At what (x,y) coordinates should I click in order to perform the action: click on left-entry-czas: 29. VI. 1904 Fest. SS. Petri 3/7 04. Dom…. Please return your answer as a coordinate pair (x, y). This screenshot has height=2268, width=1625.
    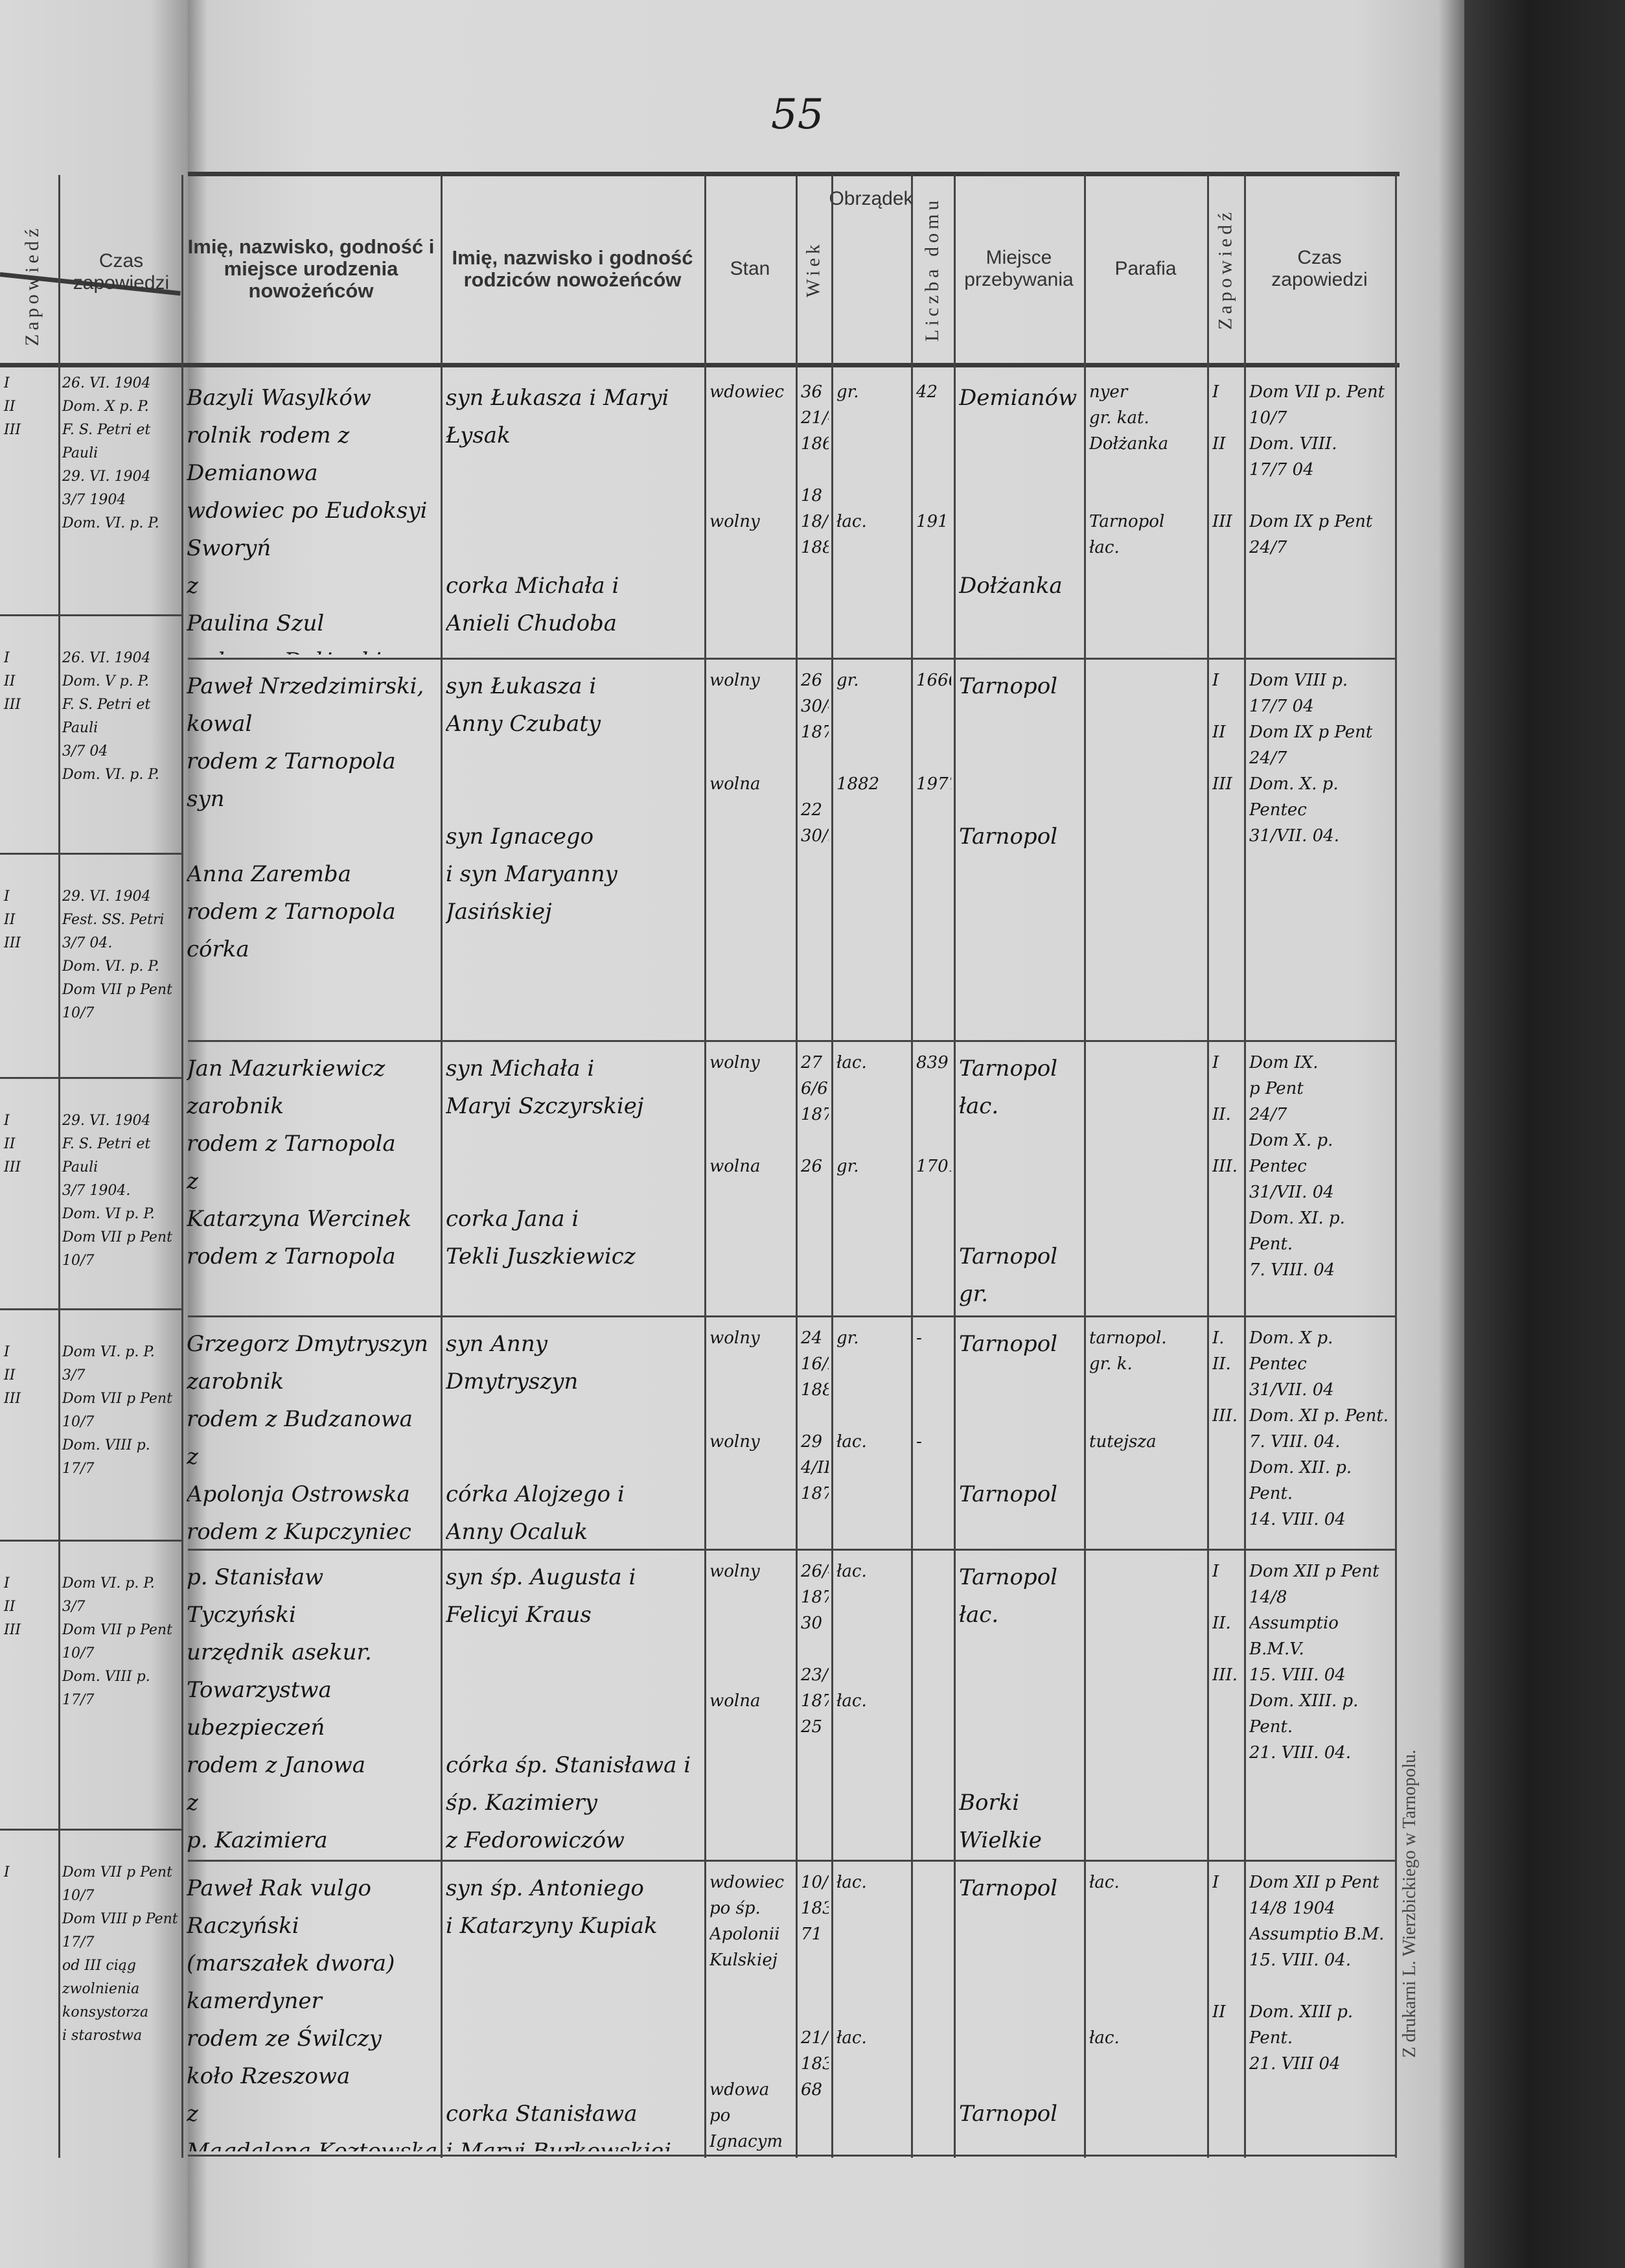
    Looking at the image, I should click on (117, 954).